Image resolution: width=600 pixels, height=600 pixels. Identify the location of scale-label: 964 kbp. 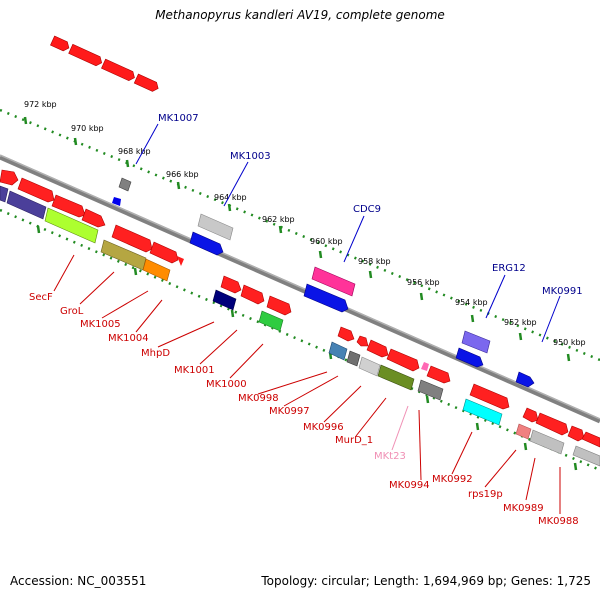
(230, 197).